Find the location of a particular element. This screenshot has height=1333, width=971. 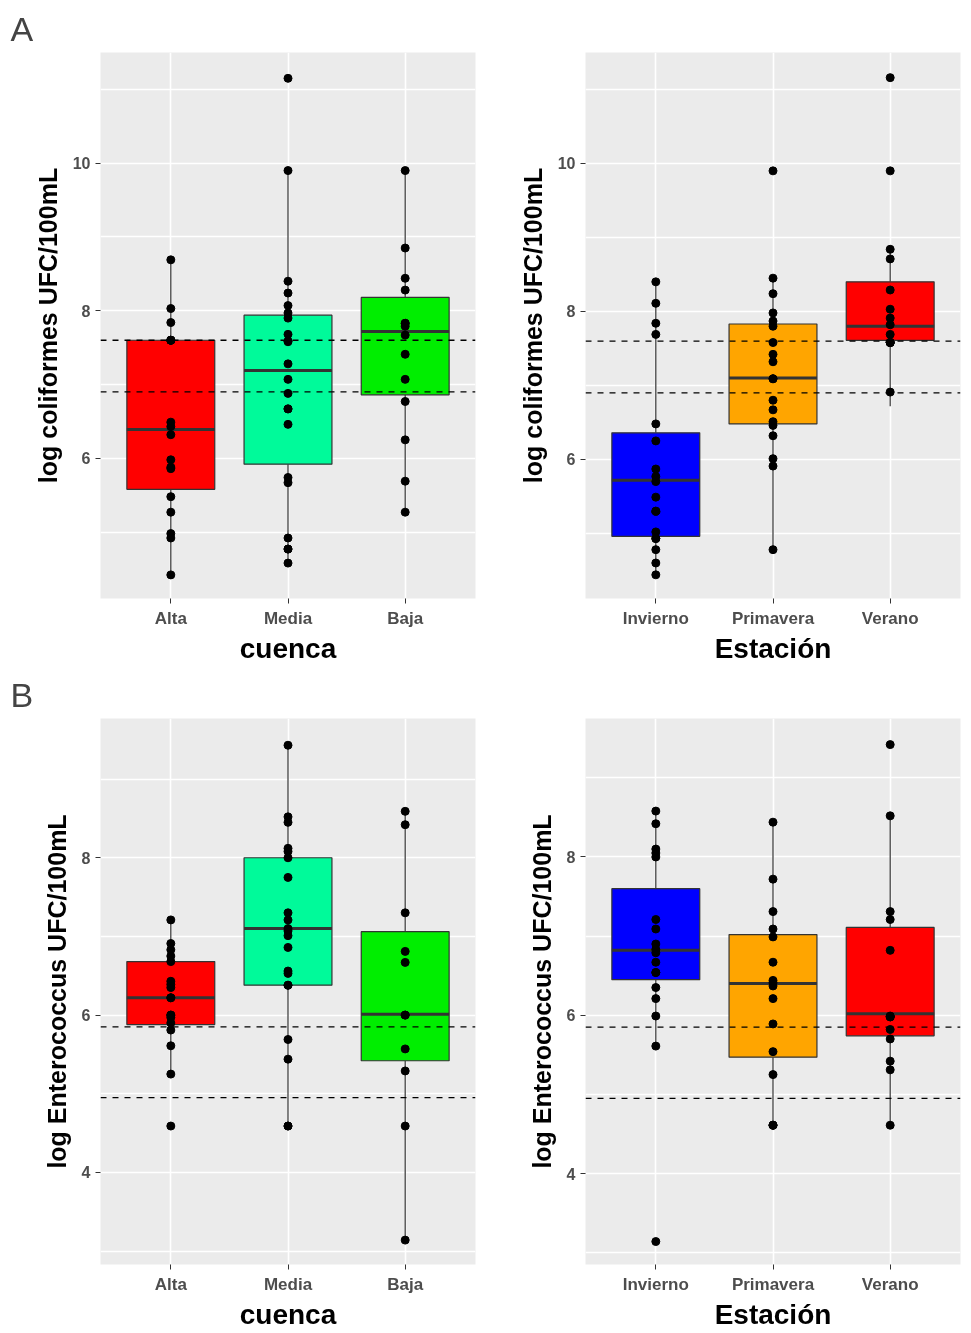

text: B is located at coordinates (22, 694).